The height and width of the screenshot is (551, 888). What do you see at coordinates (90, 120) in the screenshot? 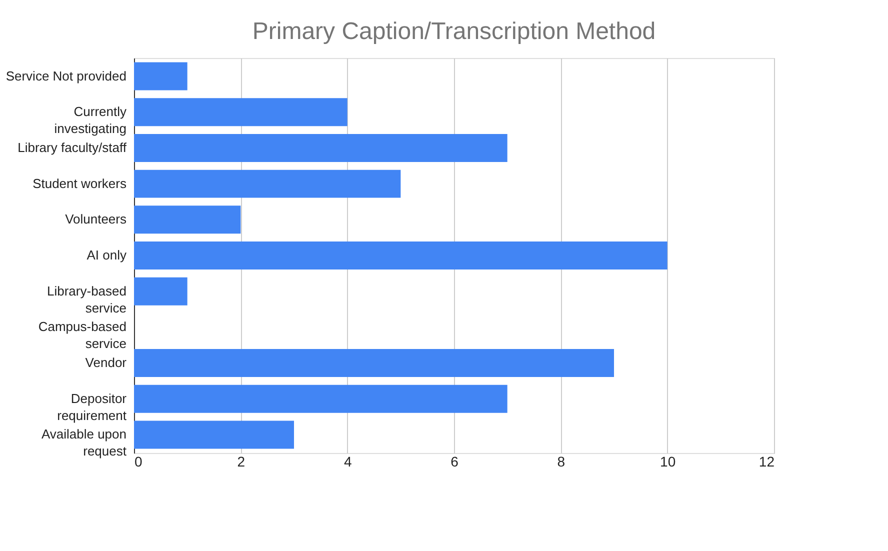
I see `y-tick-label: Currently investigating` at bounding box center [90, 120].